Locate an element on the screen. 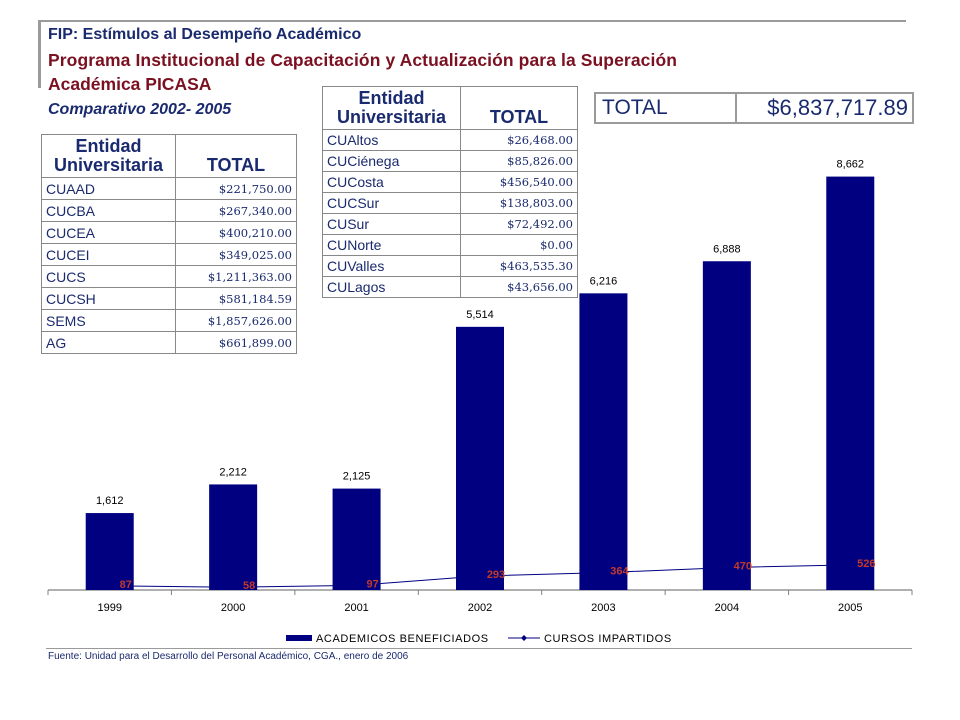 The width and height of the screenshot is (960, 720). table-row: CULagos $43,656.00 is located at coordinates (450, 287).